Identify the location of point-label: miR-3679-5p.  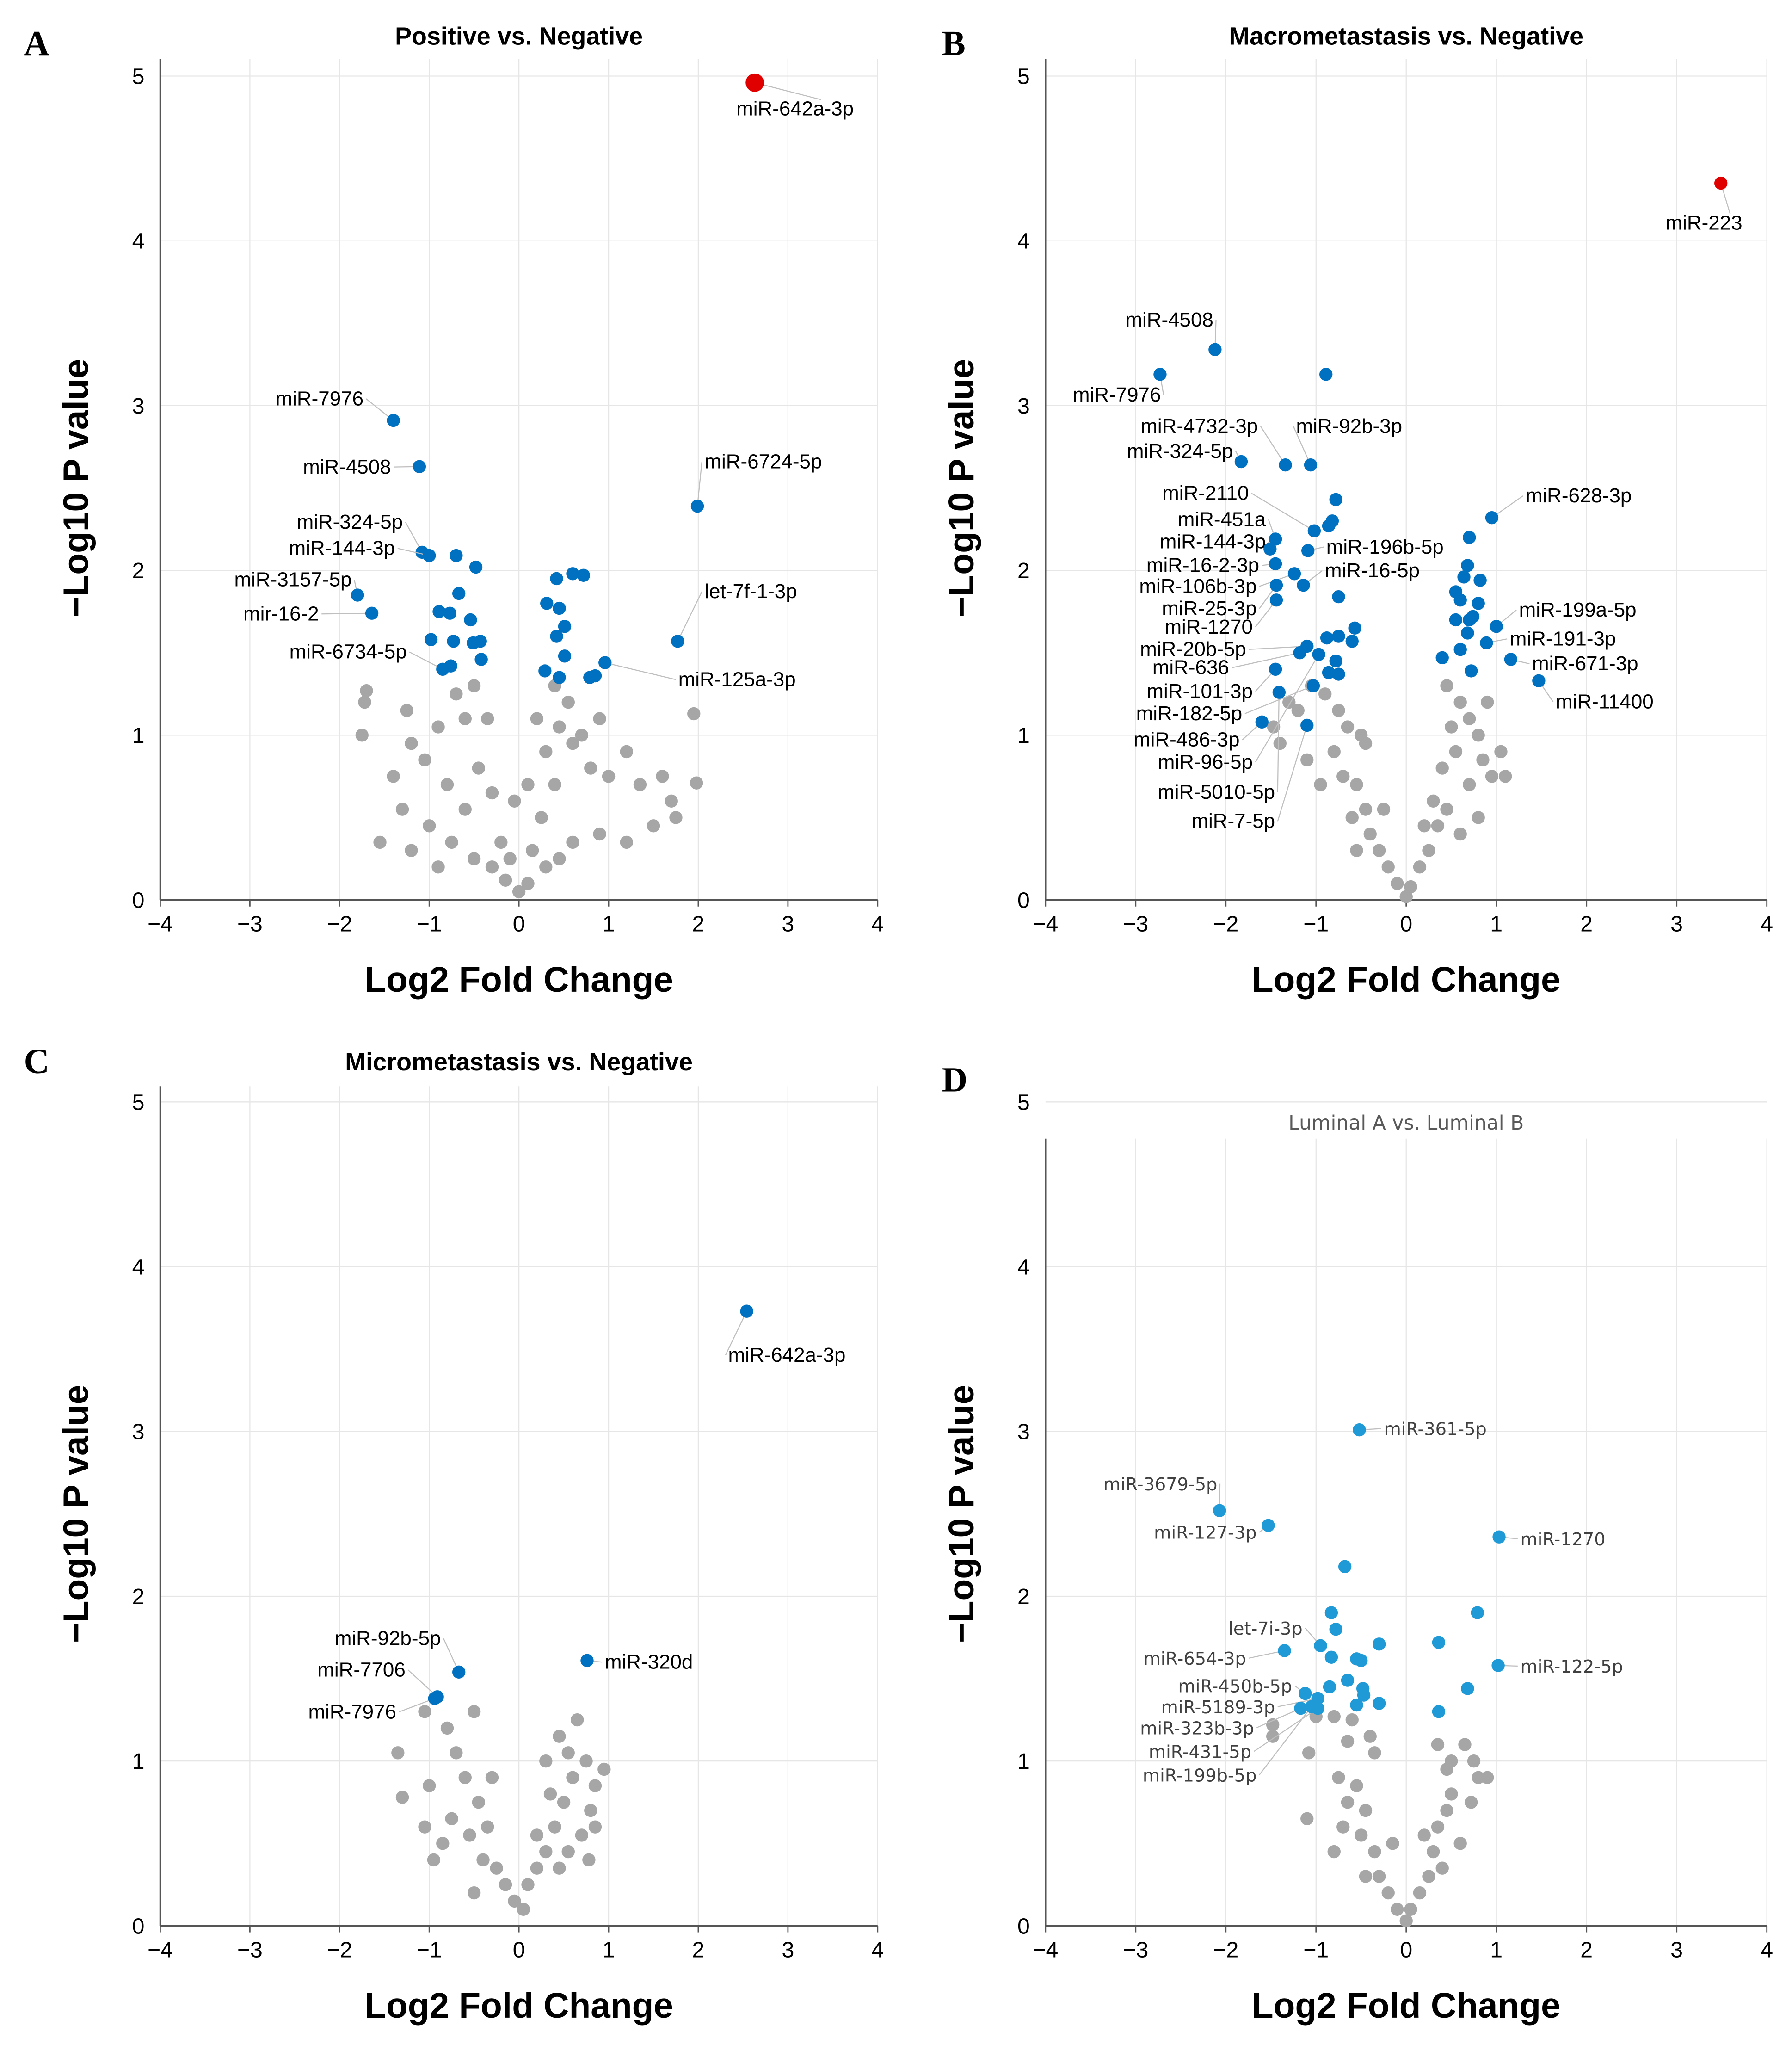
(1160, 1484).